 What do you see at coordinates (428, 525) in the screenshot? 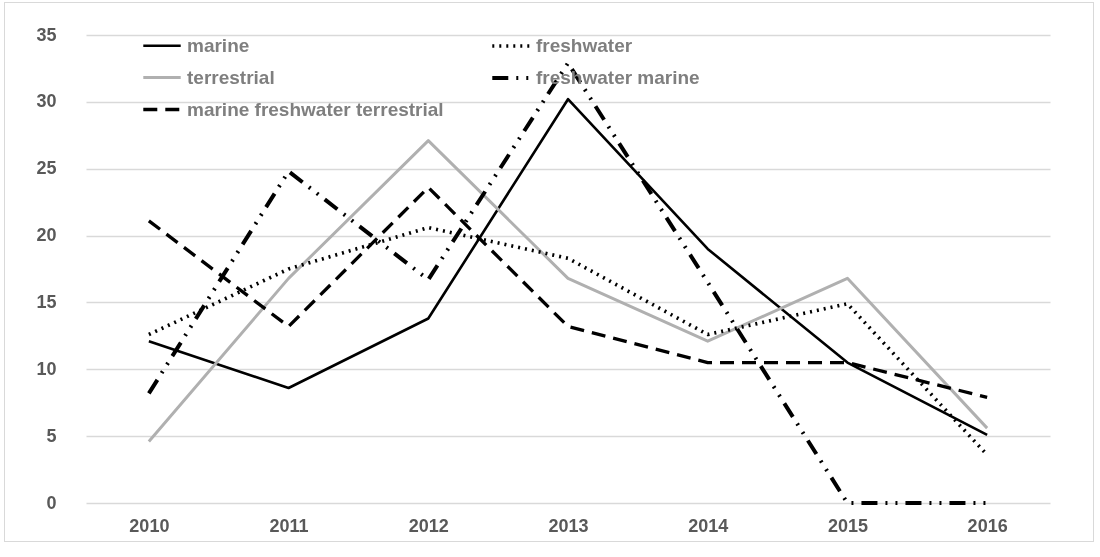
I see `x-tick-label: 2012` at bounding box center [428, 525].